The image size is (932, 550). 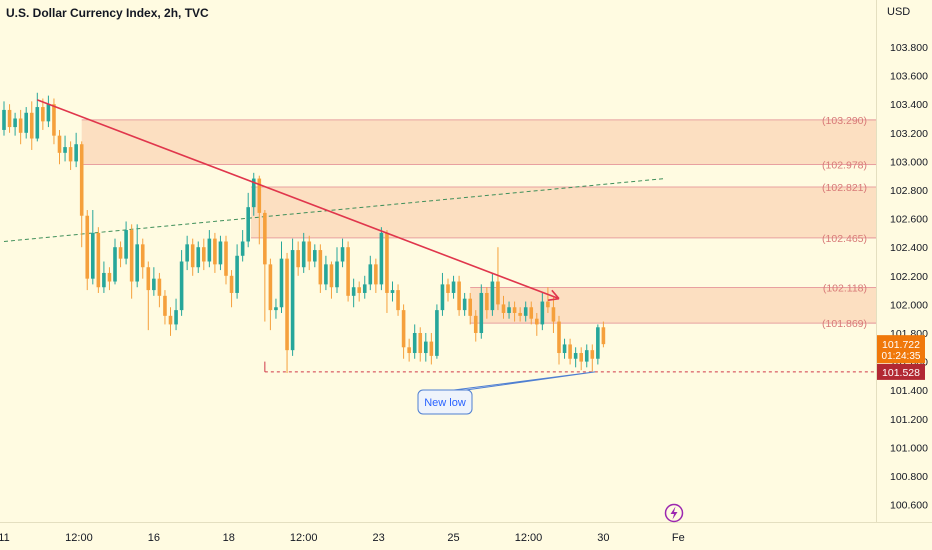 What do you see at coordinates (506, 393) in the screenshot?
I see `annotations: New low` at bounding box center [506, 393].